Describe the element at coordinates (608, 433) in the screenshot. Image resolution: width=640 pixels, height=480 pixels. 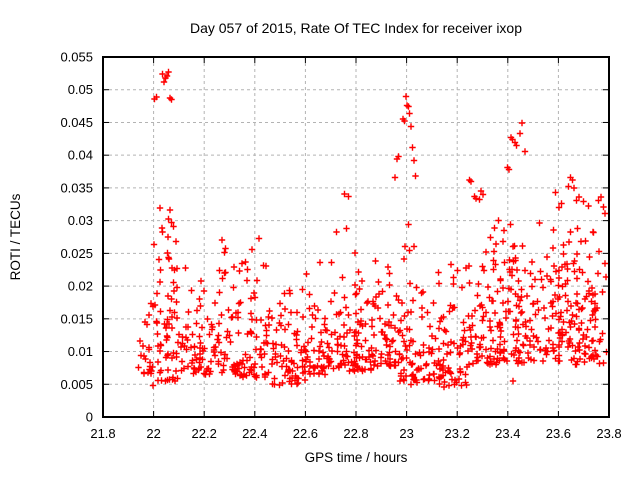
I see `x-tick-label: 23.8` at that location.